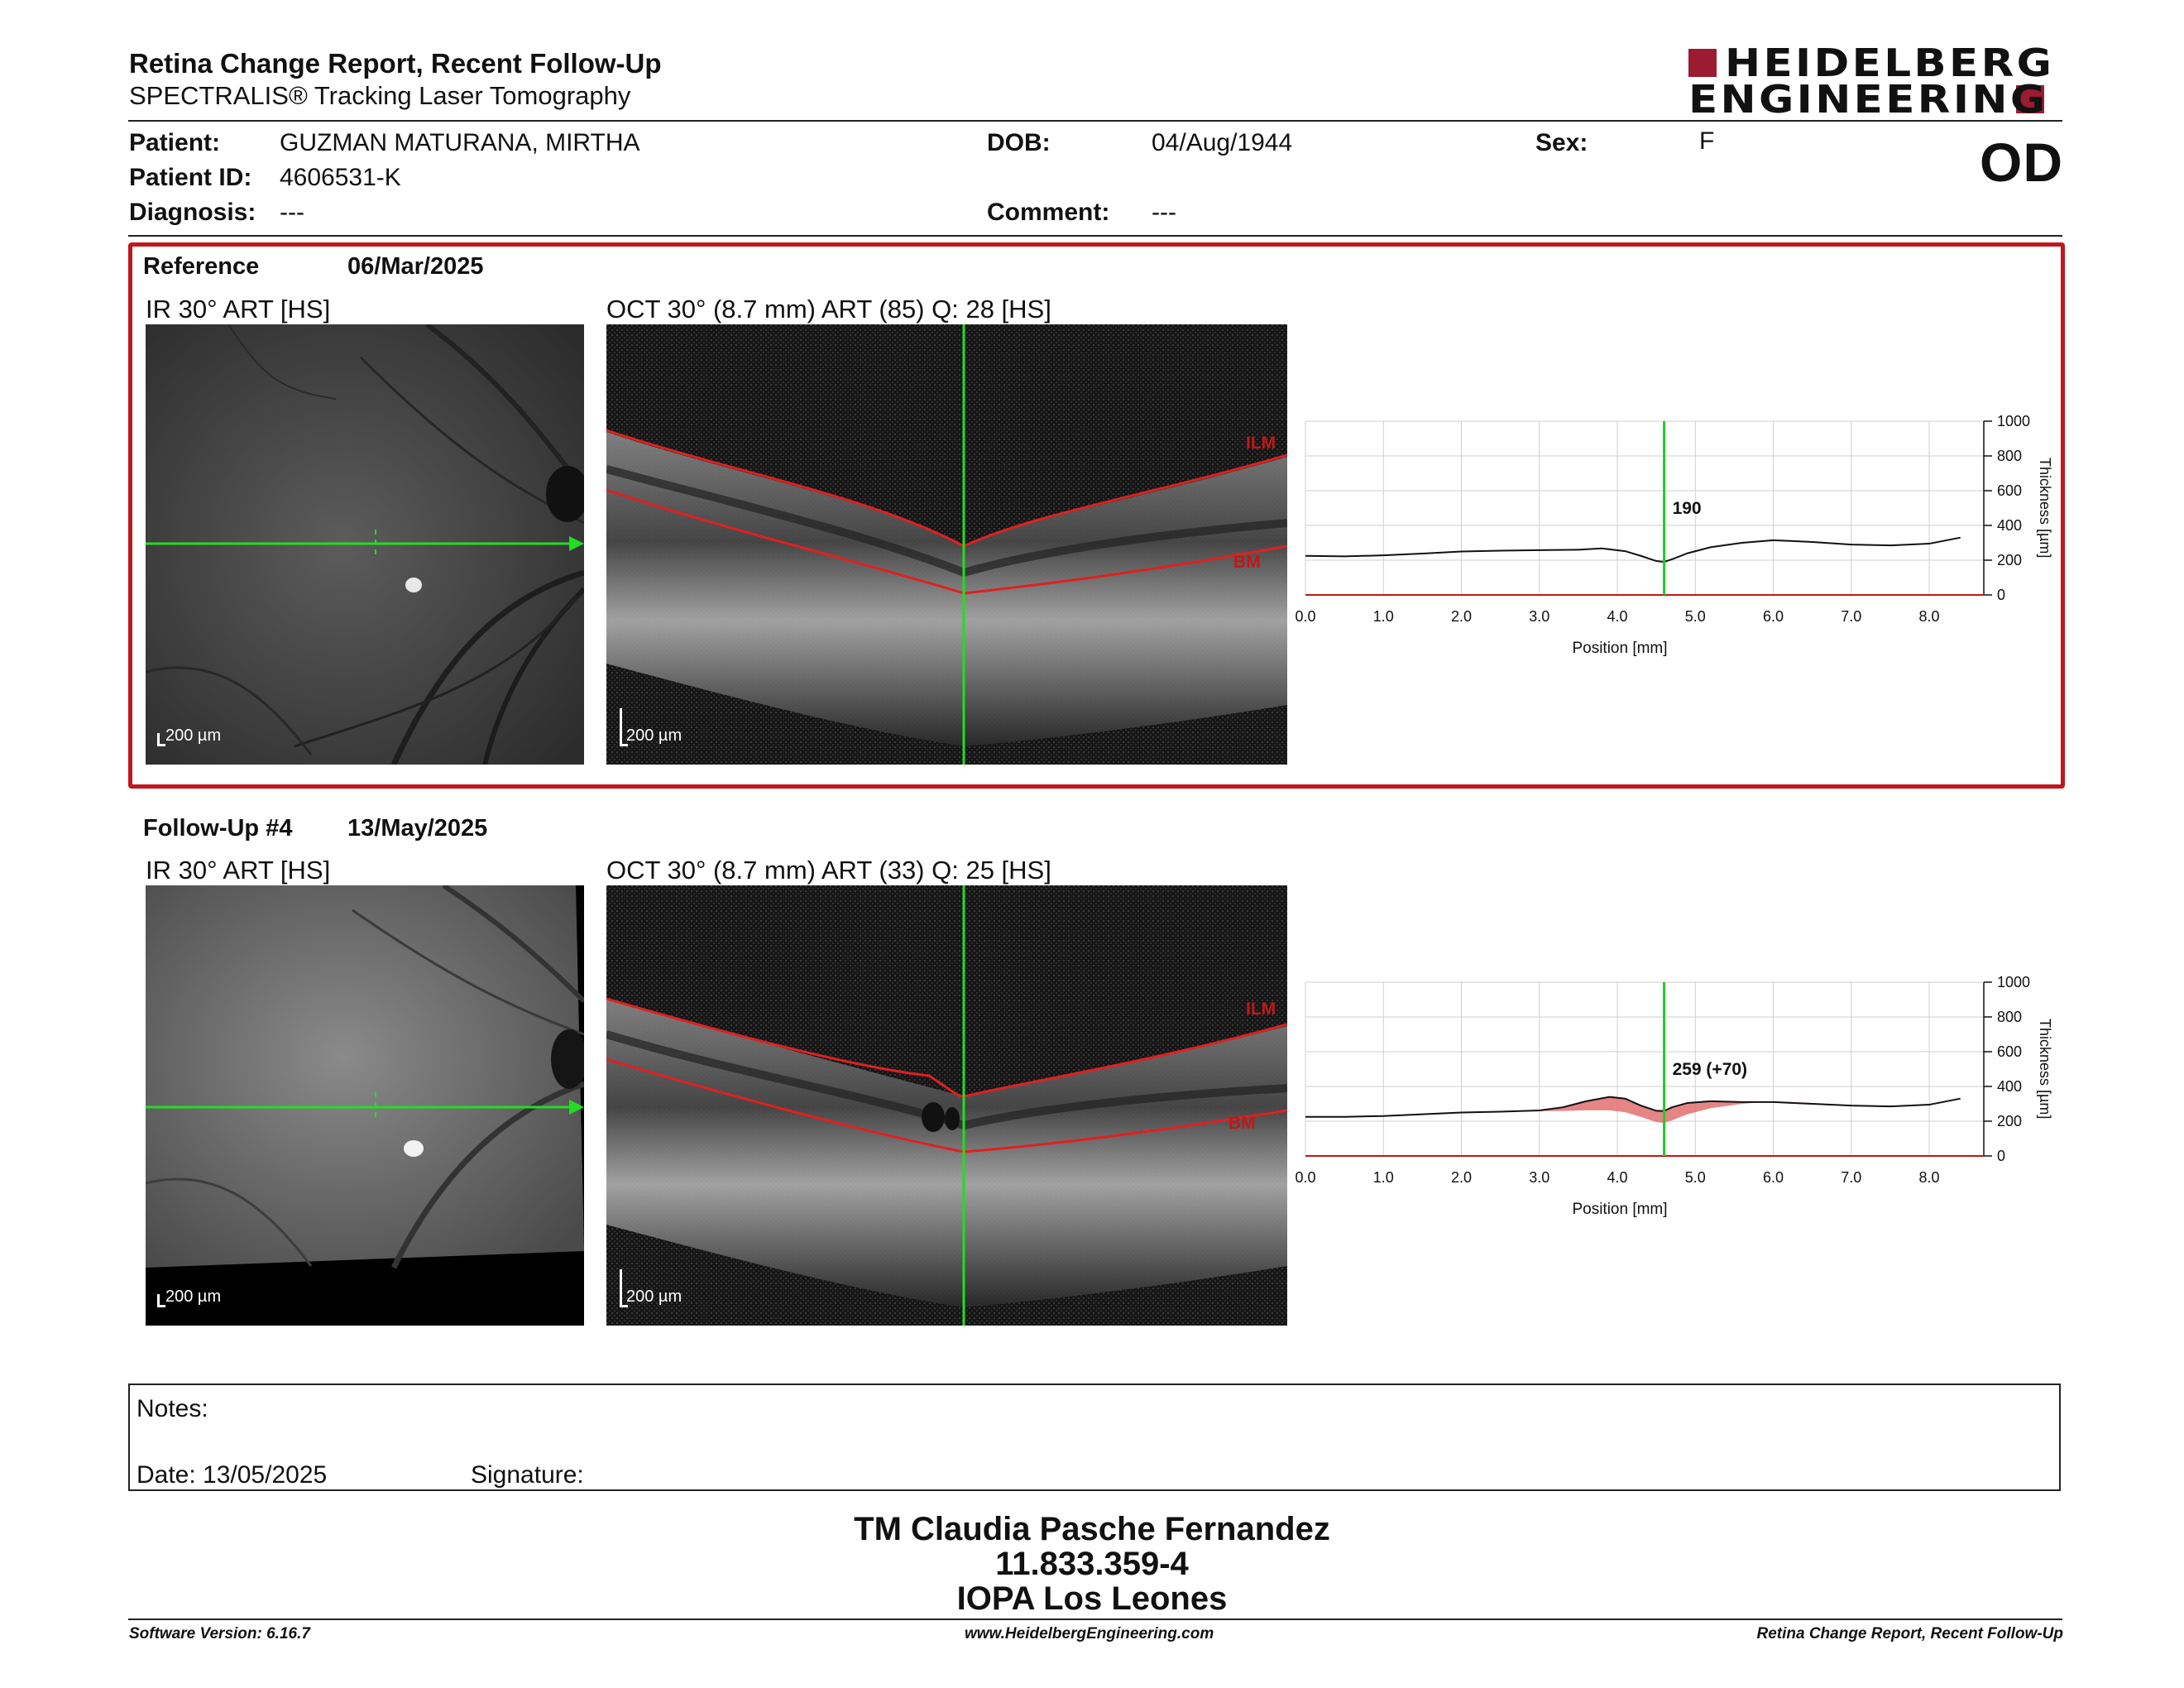  I want to click on report-subtitle: SPECTRALIS® Tracking Laser Tomography, so click(380, 95).